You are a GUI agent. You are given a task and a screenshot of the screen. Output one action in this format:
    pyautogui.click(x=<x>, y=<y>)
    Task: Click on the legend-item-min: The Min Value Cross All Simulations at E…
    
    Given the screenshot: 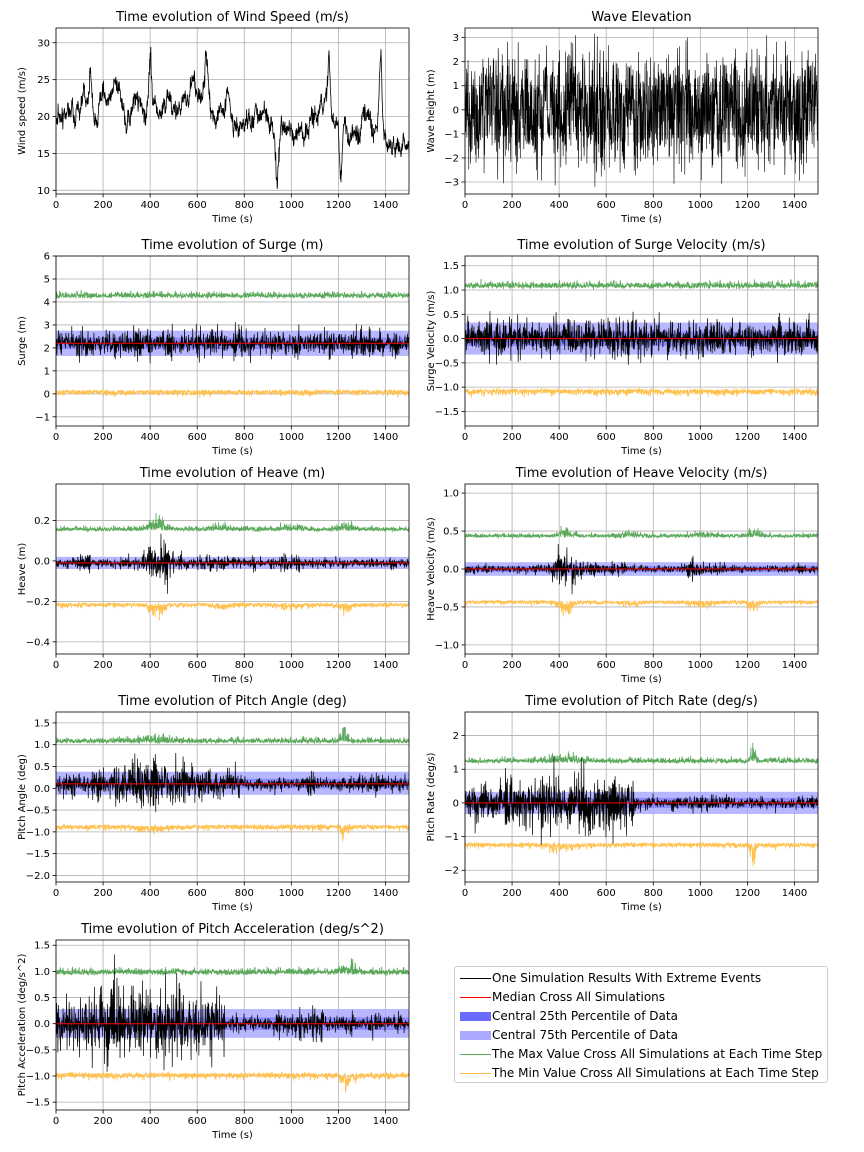 What is the action you would take?
    pyautogui.click(x=641, y=1073)
    